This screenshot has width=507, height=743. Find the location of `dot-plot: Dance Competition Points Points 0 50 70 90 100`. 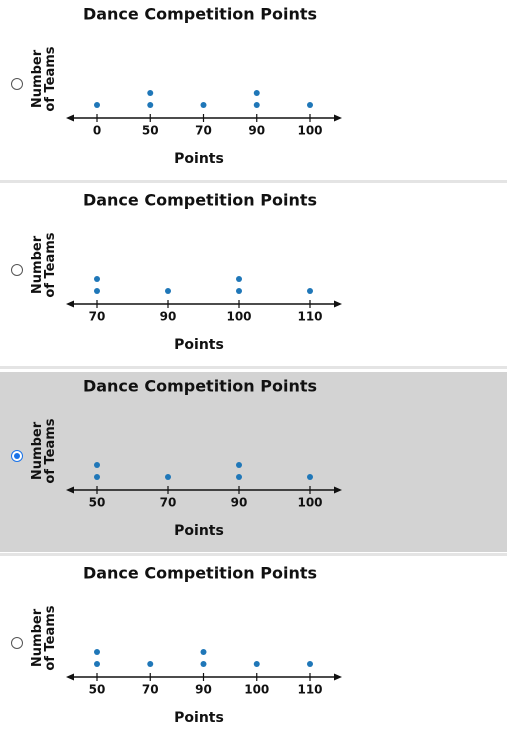

dot-plot: Dance Competition Points Points 0 50 70 90 100 is located at coordinates (176, 86).